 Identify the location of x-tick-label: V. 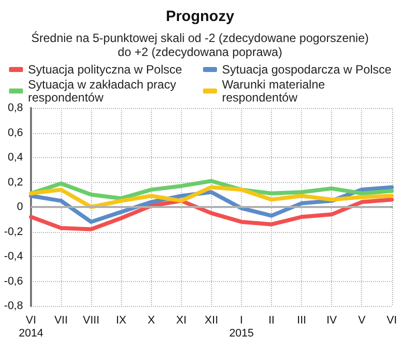
(362, 320).